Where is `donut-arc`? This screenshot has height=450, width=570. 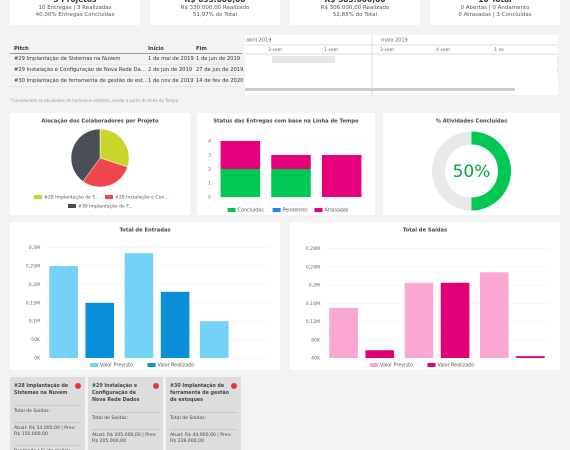
donut-arc is located at coordinates (491, 171).